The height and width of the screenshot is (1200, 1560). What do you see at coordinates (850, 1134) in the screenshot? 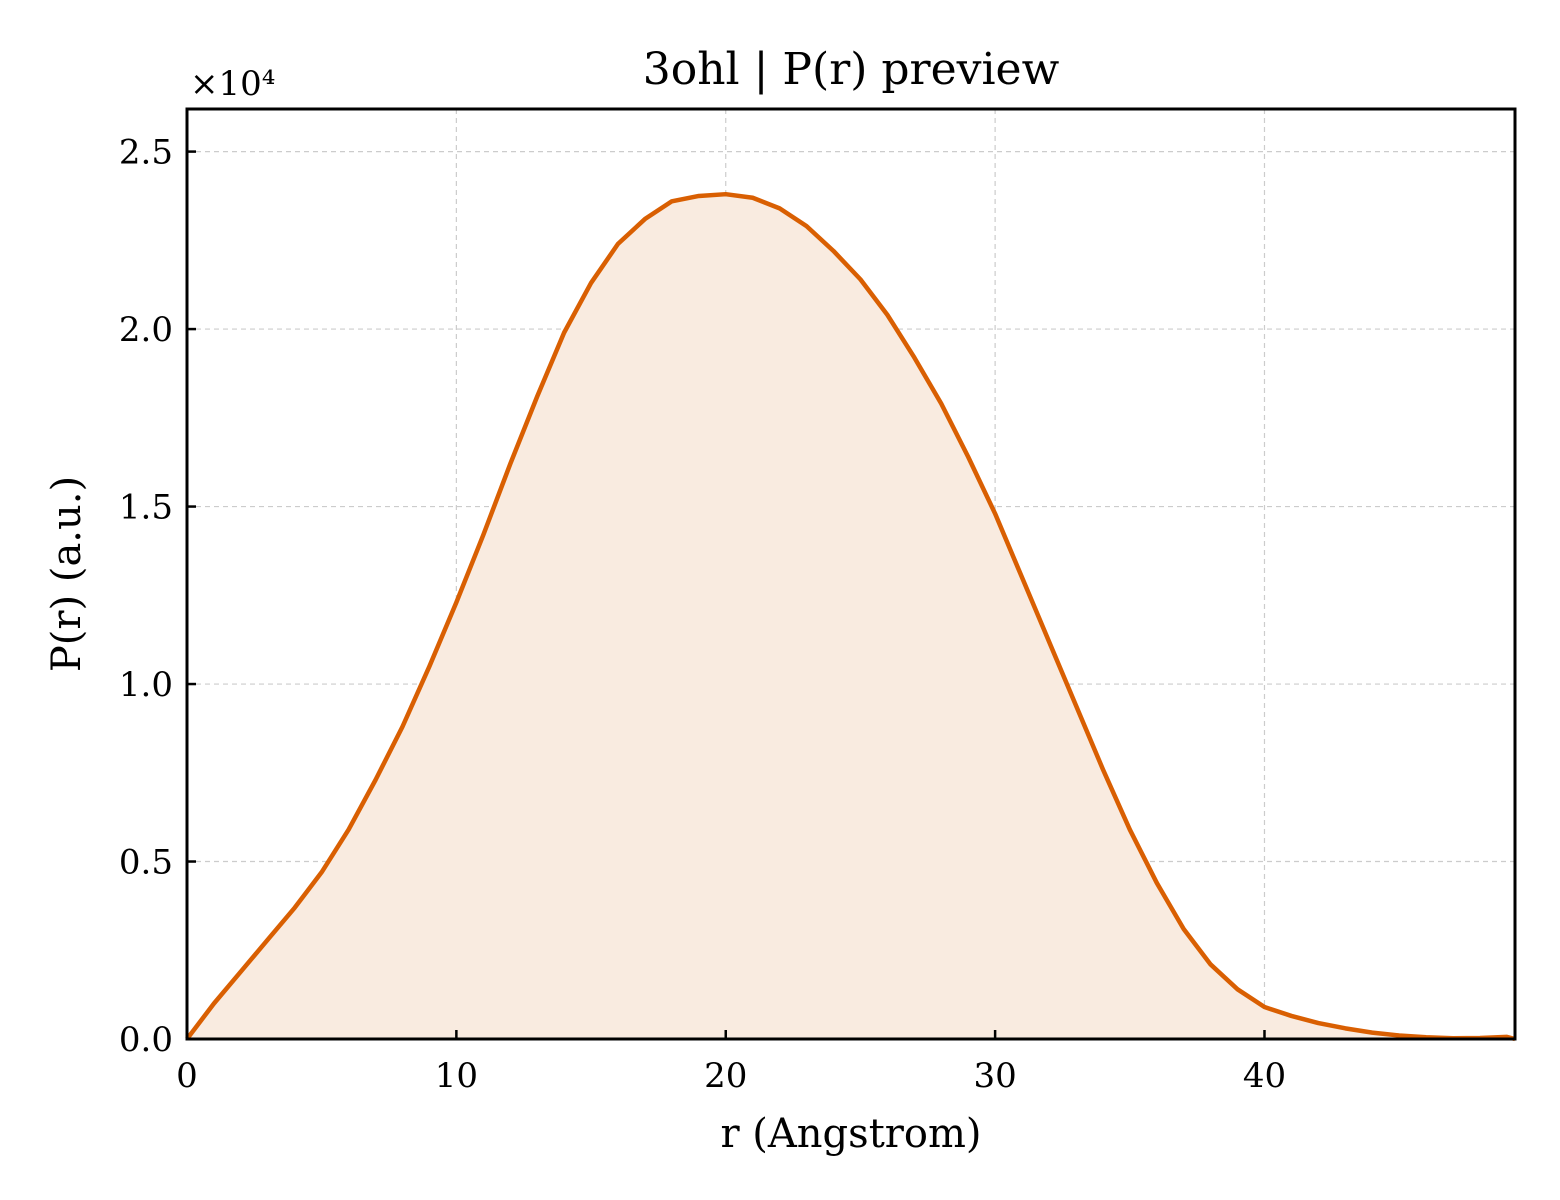
I see `x-axis-label: r (Angstrom)` at bounding box center [850, 1134].